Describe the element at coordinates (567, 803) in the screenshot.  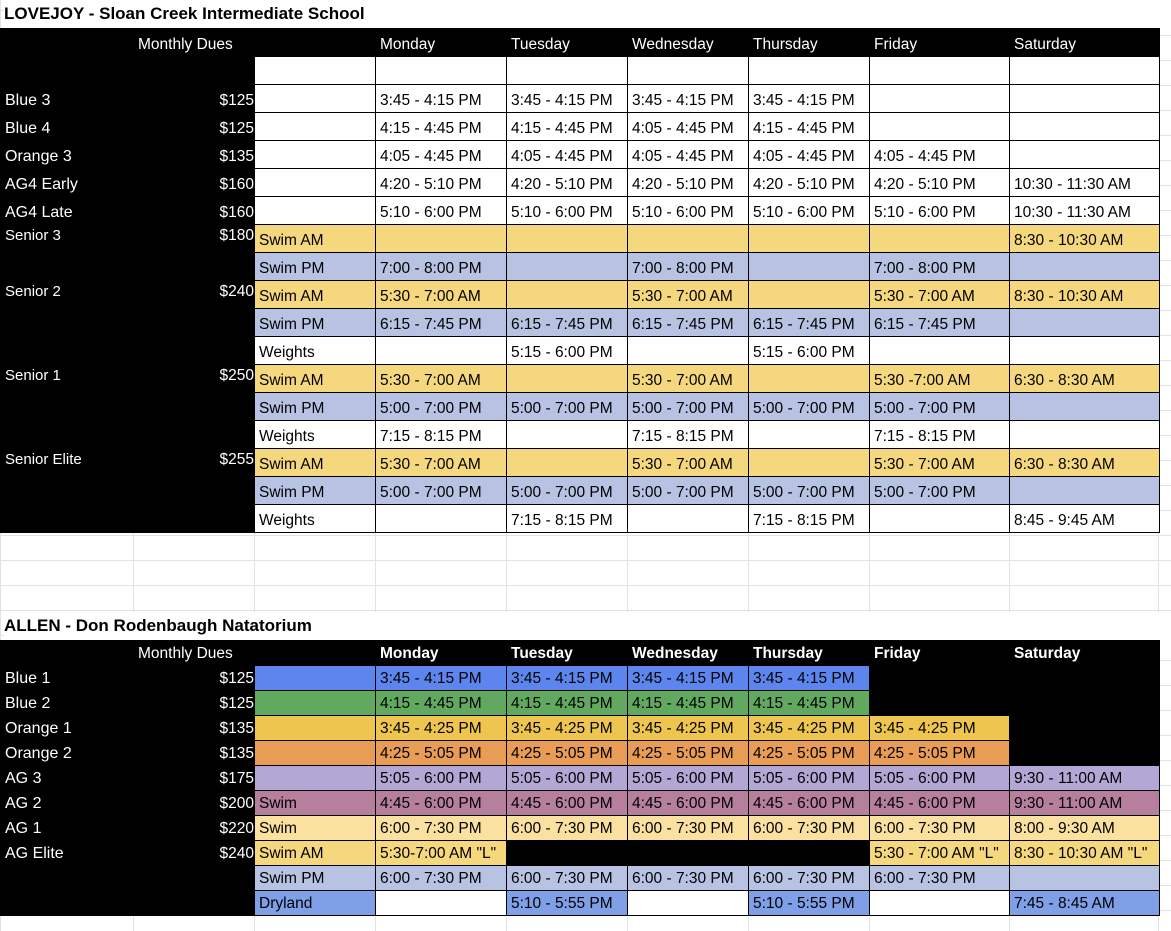
I see `time-cell: 4:45 - 6:00 PM` at that location.